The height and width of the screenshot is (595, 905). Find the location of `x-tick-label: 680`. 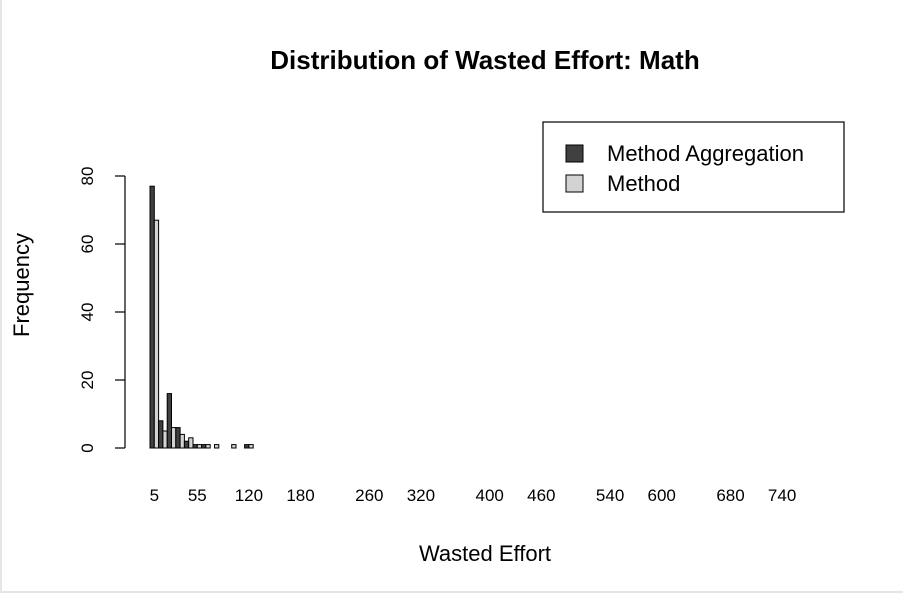

x-tick-label: 680 is located at coordinates (730, 495).